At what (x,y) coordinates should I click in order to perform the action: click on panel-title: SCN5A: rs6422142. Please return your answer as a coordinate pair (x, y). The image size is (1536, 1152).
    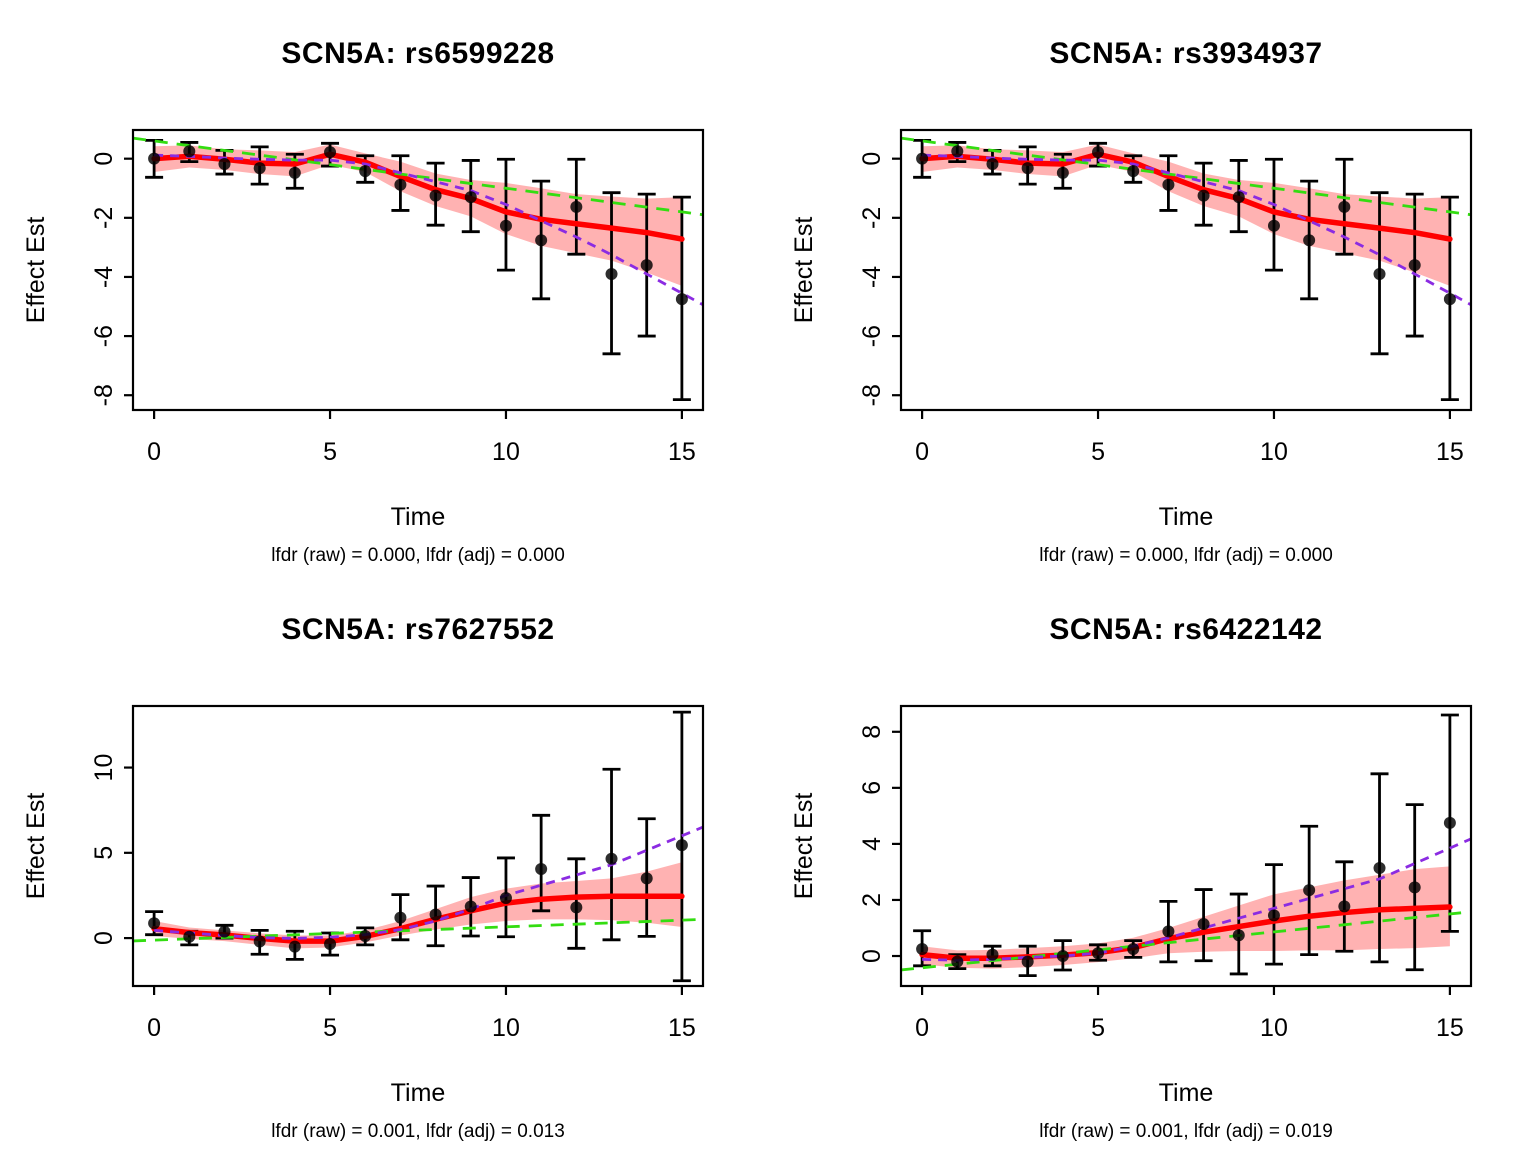
    Looking at the image, I should click on (1186, 629).